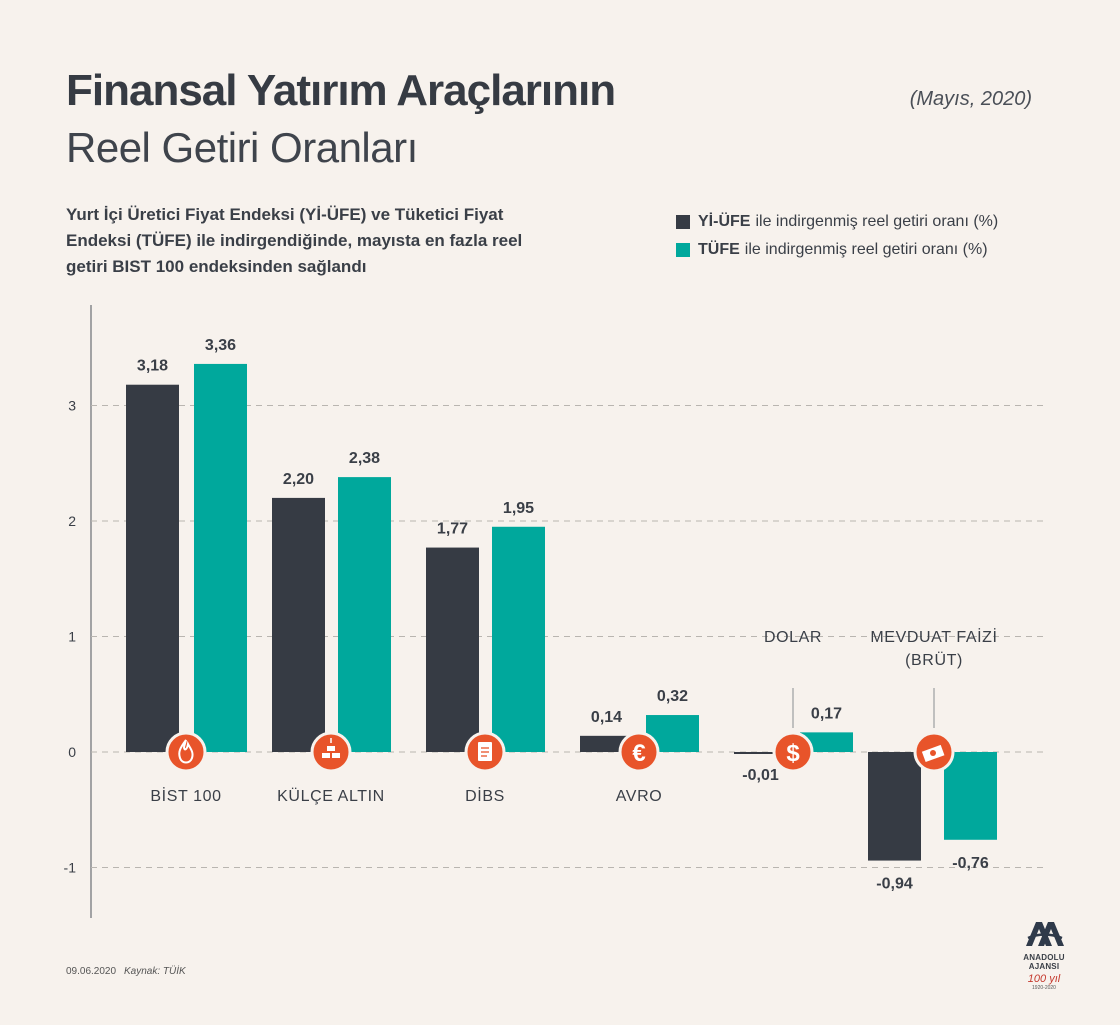 This screenshot has height=1025, width=1120. What do you see at coordinates (155, 971) in the screenshot?
I see `footer-source: Kaynak: TÜİK` at bounding box center [155, 971].